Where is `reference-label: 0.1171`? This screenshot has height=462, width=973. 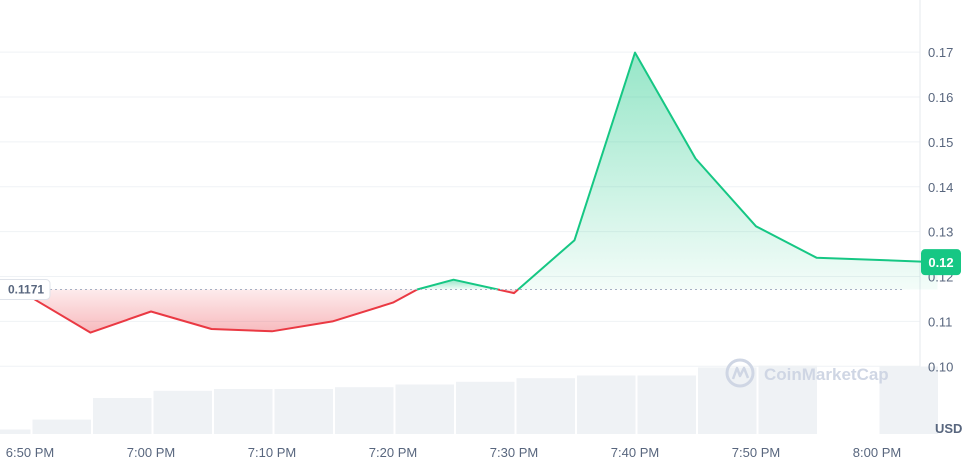
reference-label: 0.1171 is located at coordinates (26, 290).